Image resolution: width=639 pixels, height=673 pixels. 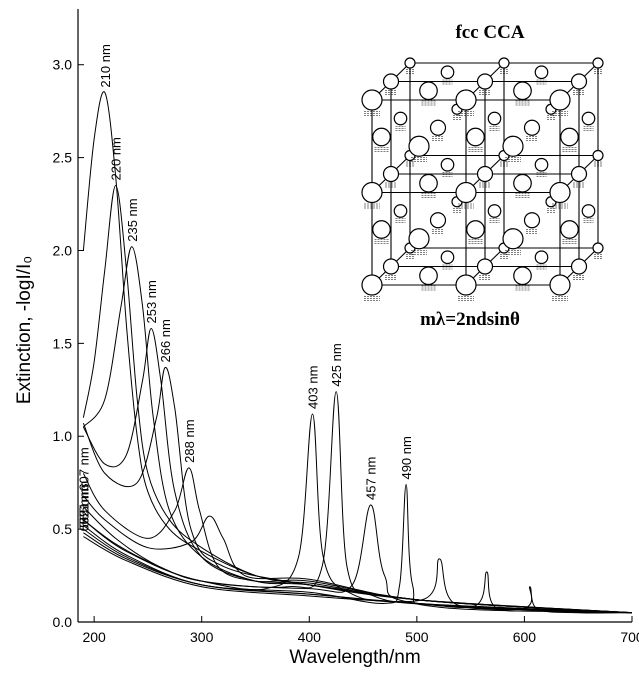 What do you see at coordinates (83, 505) in the screenshot?
I see `peak-label: 565 nm` at bounding box center [83, 505].